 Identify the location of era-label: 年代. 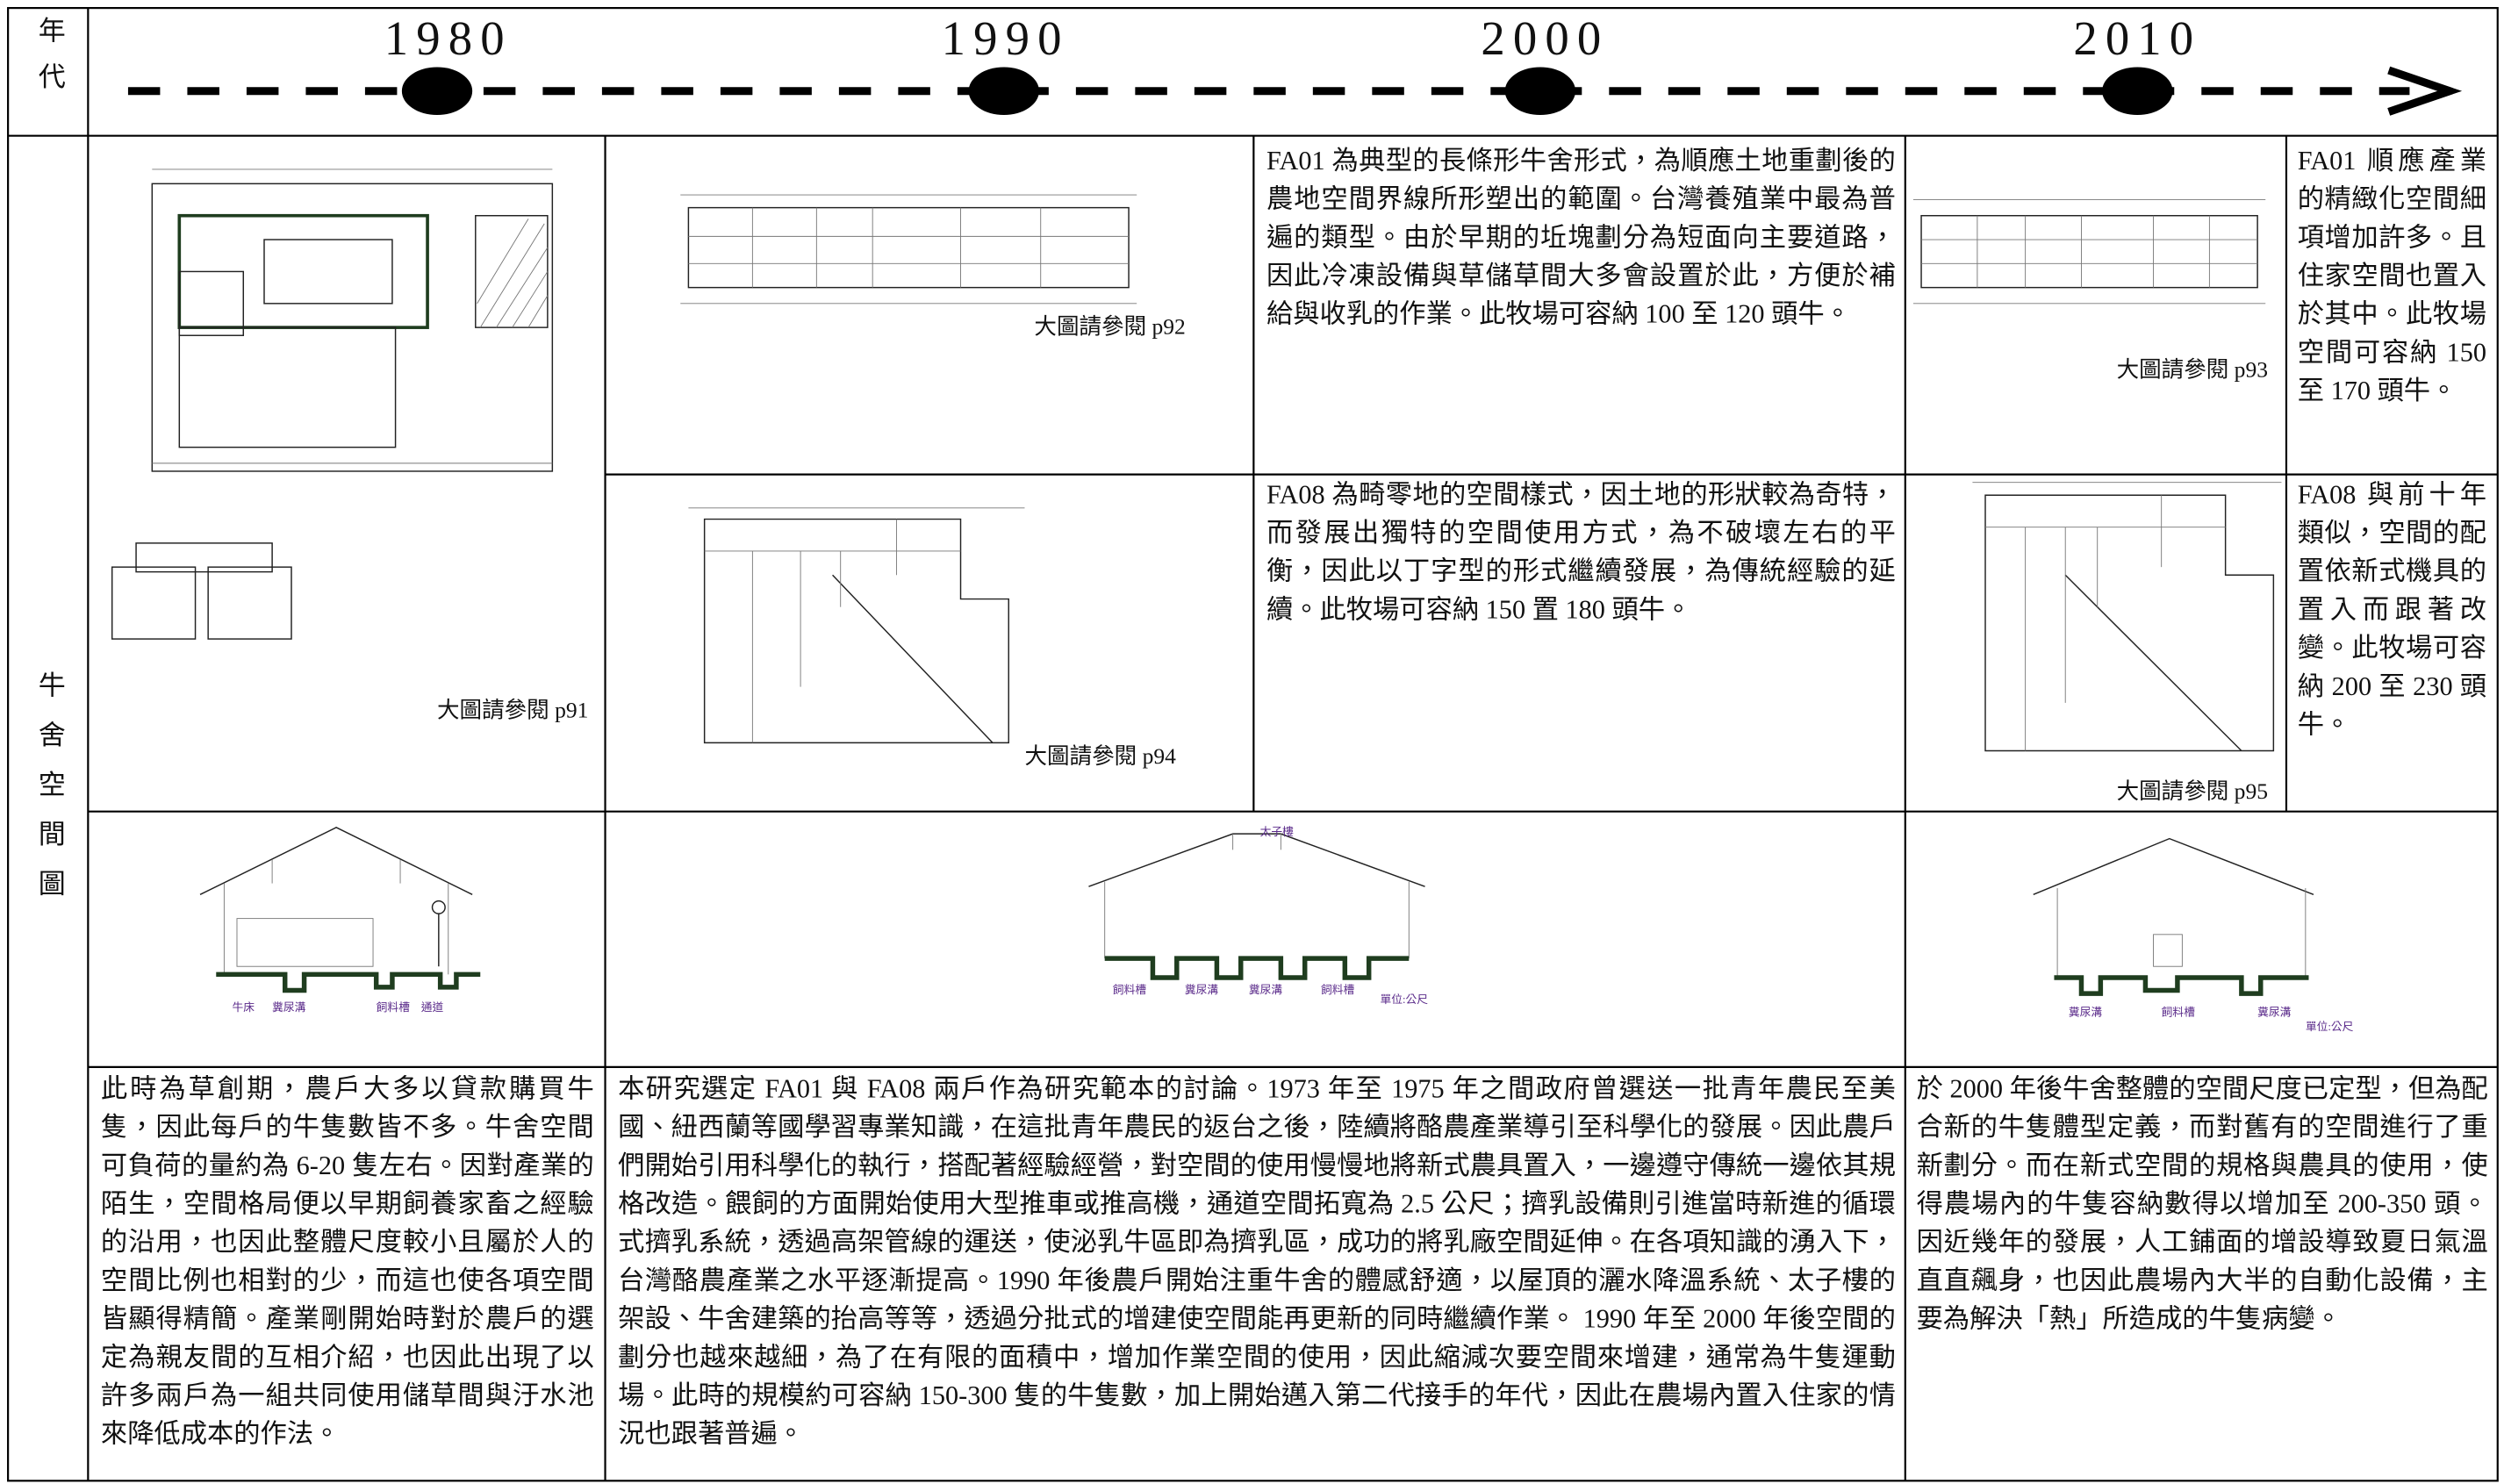
(48, 62).